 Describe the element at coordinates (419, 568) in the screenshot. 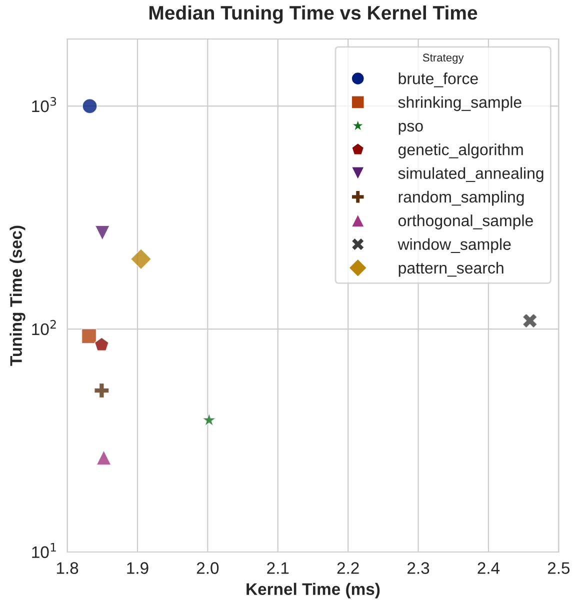

I see `x-tick-label: 2.3` at that location.